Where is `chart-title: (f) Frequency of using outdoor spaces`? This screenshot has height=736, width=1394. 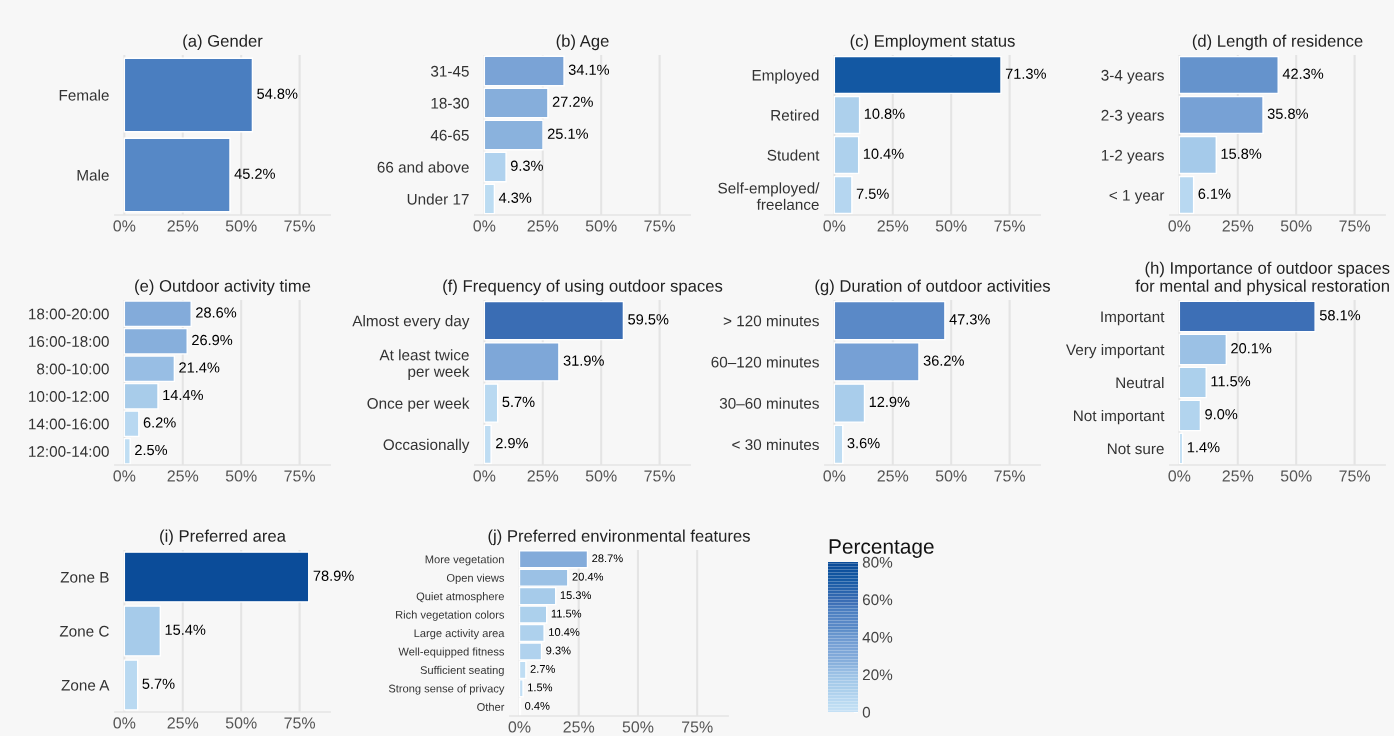 chart-title: (f) Frequency of using outdoor spaces is located at coordinates (583, 287).